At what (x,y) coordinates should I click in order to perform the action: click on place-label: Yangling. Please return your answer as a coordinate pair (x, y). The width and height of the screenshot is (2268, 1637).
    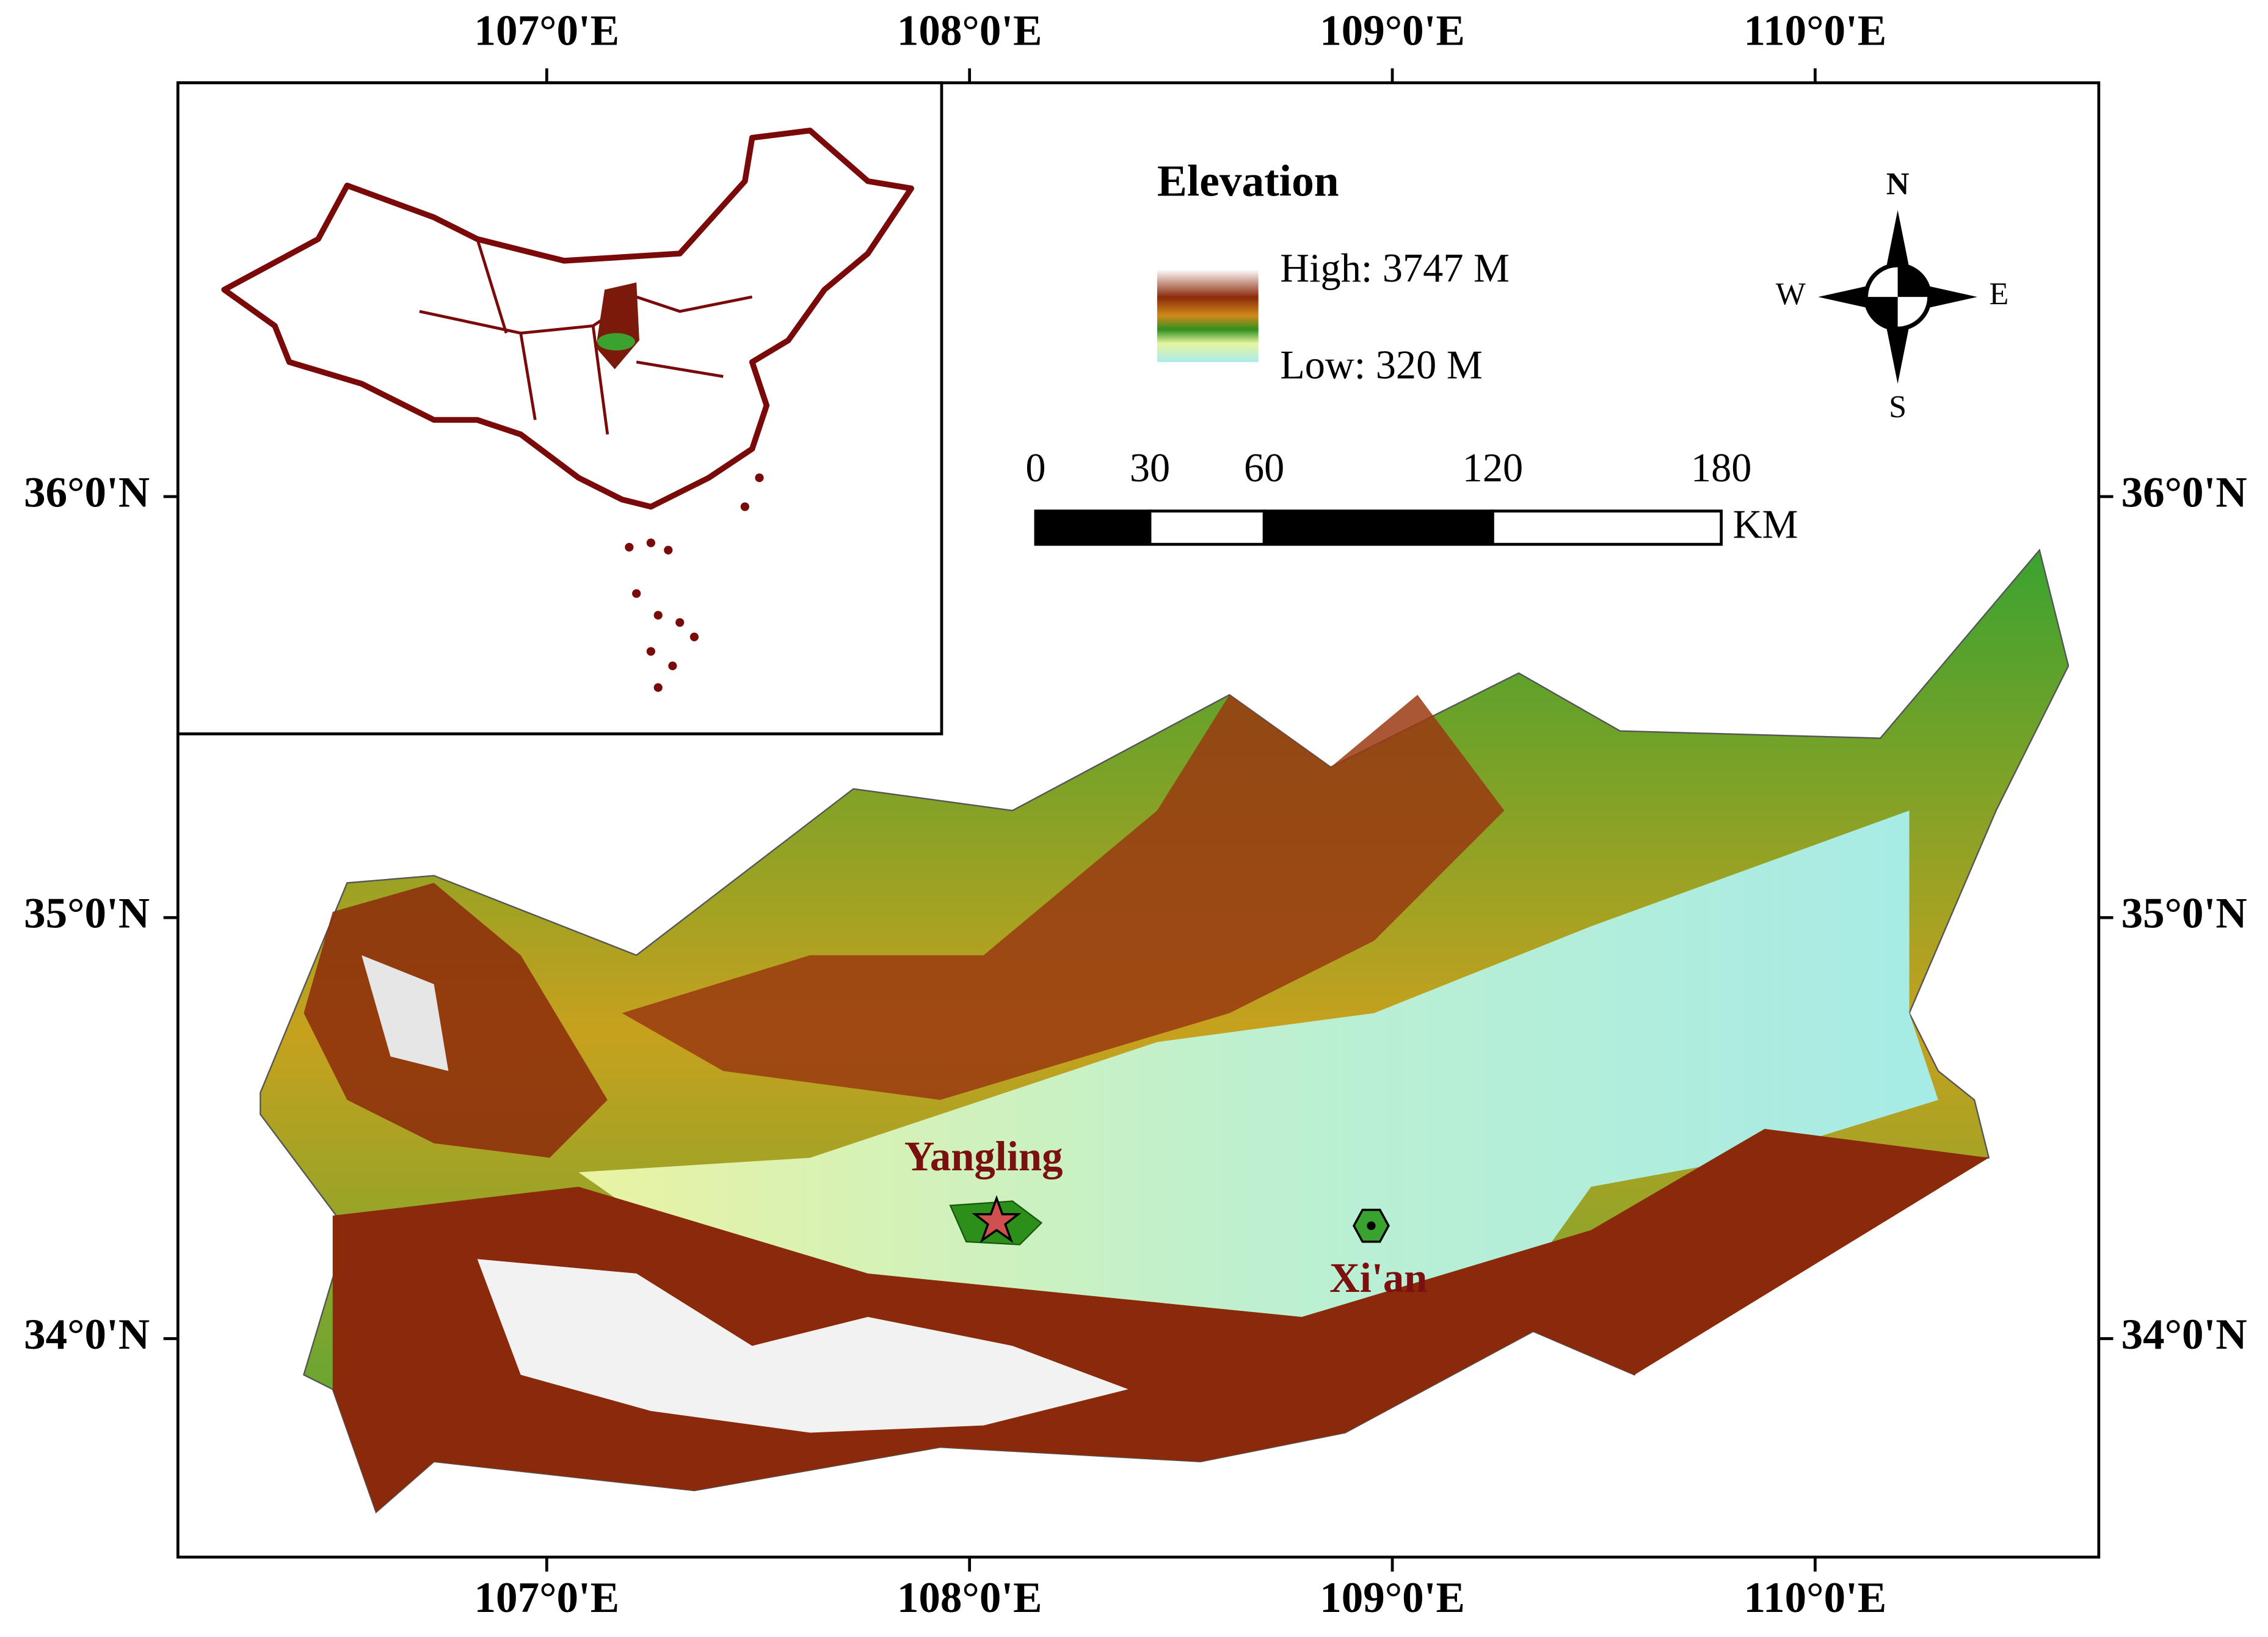
    Looking at the image, I should click on (984, 1156).